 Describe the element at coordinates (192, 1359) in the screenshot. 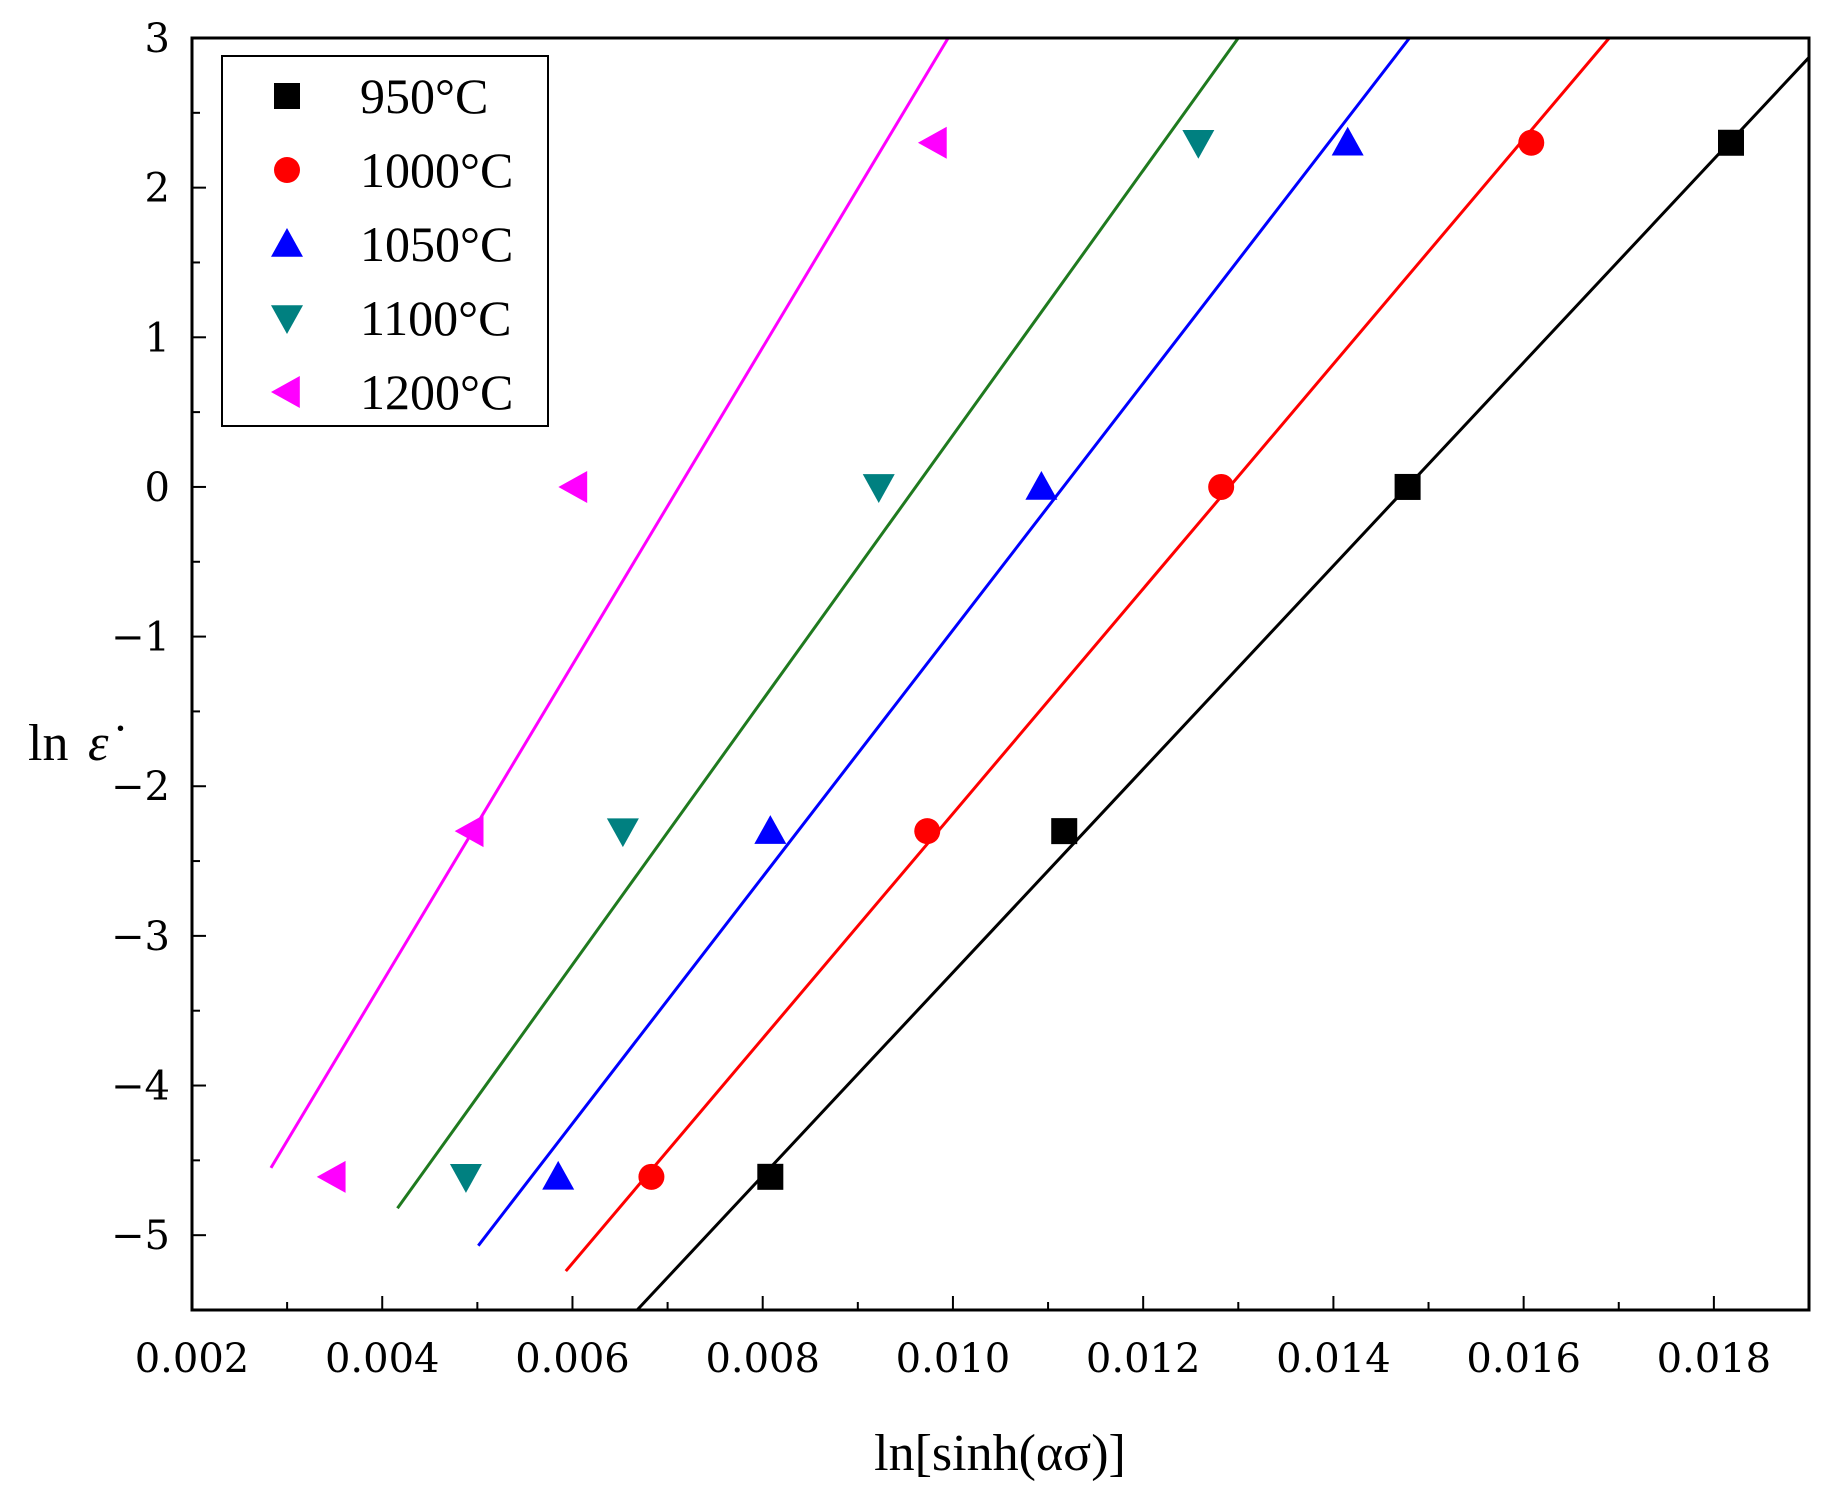

I see `x-tick-label: 0.002` at that location.